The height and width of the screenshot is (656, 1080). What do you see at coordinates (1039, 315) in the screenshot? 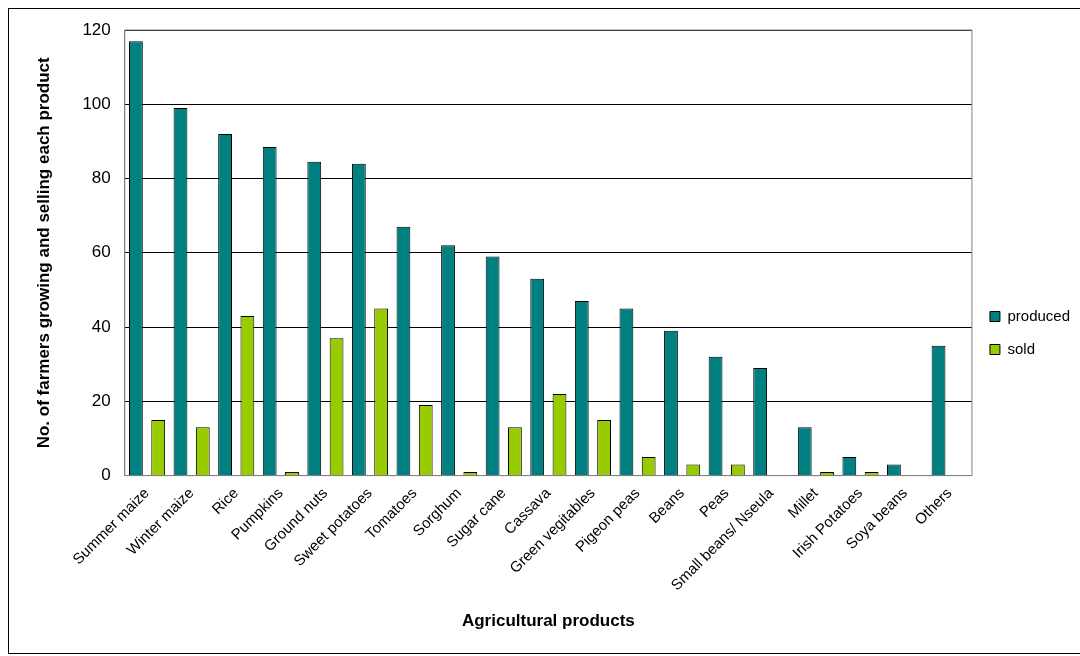
I see `legend-label: produced` at bounding box center [1039, 315].